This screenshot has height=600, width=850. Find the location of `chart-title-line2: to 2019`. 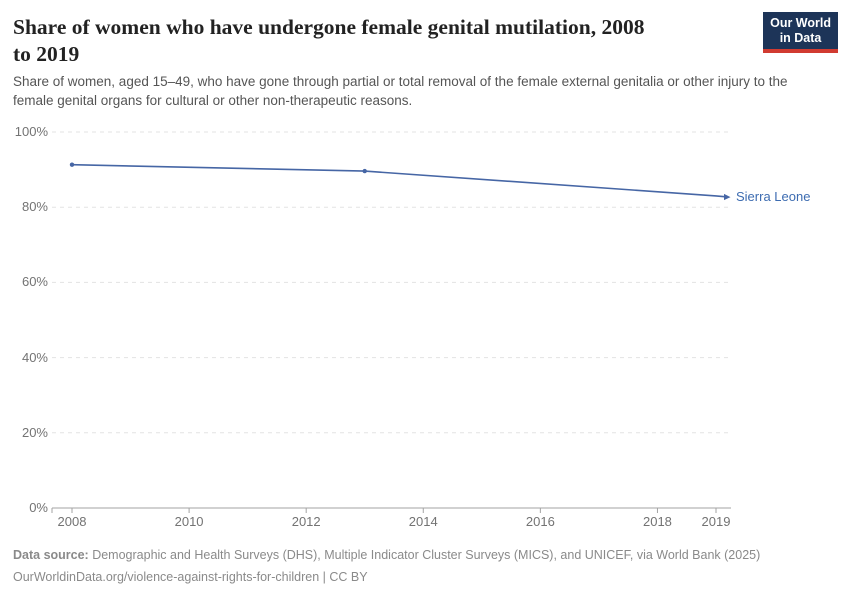

chart-title-line2: to 2019 is located at coordinates (46, 54).